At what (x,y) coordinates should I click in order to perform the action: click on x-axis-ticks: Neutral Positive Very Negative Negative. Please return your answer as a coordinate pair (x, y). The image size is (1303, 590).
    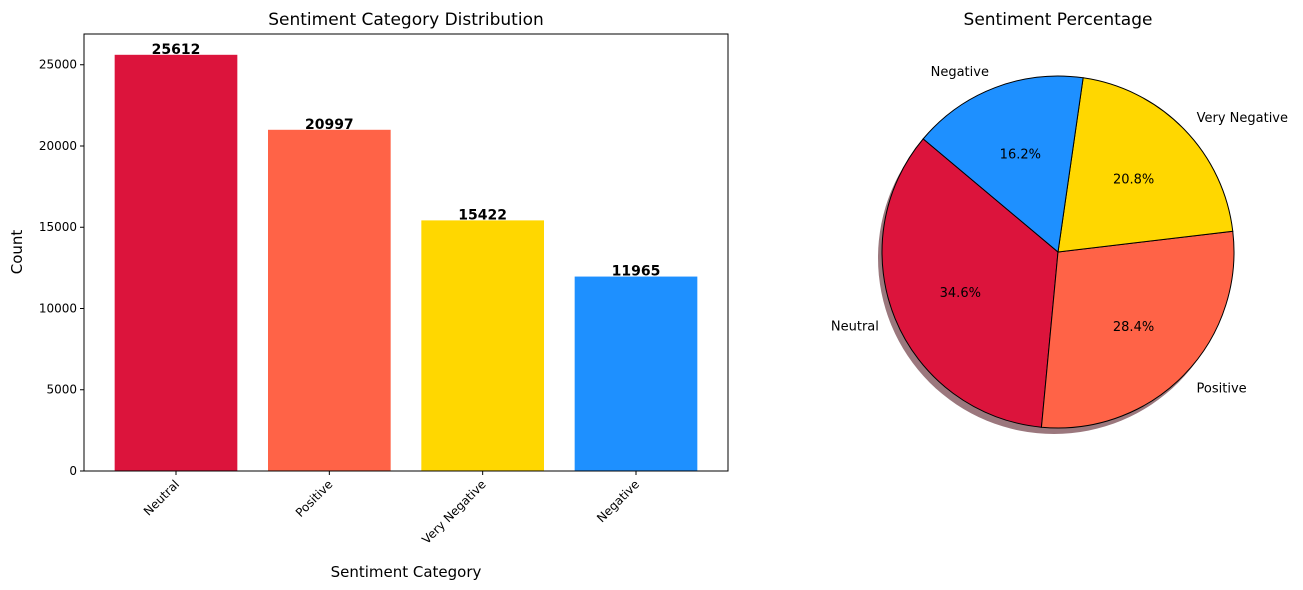
    Looking at the image, I should click on (391, 509).